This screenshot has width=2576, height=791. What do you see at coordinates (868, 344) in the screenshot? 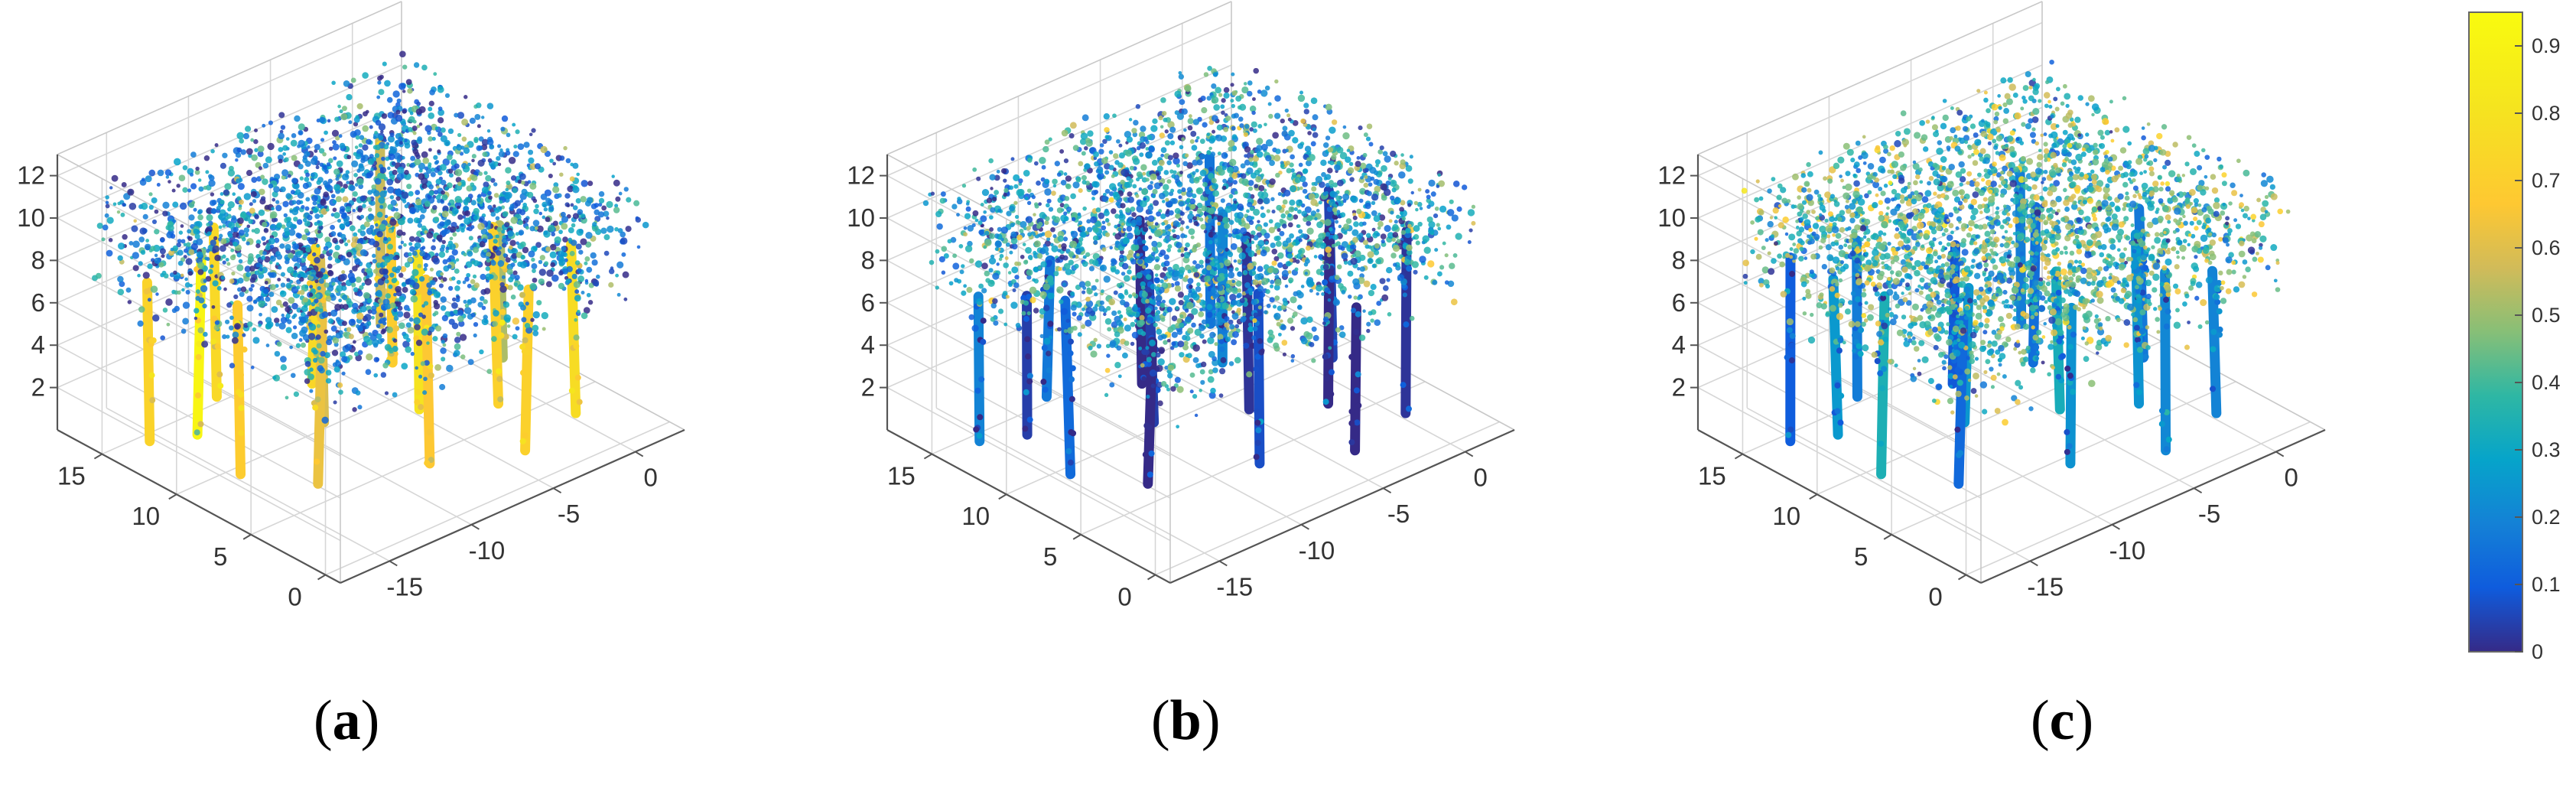
I see `z-tick-label: 4` at bounding box center [868, 344].